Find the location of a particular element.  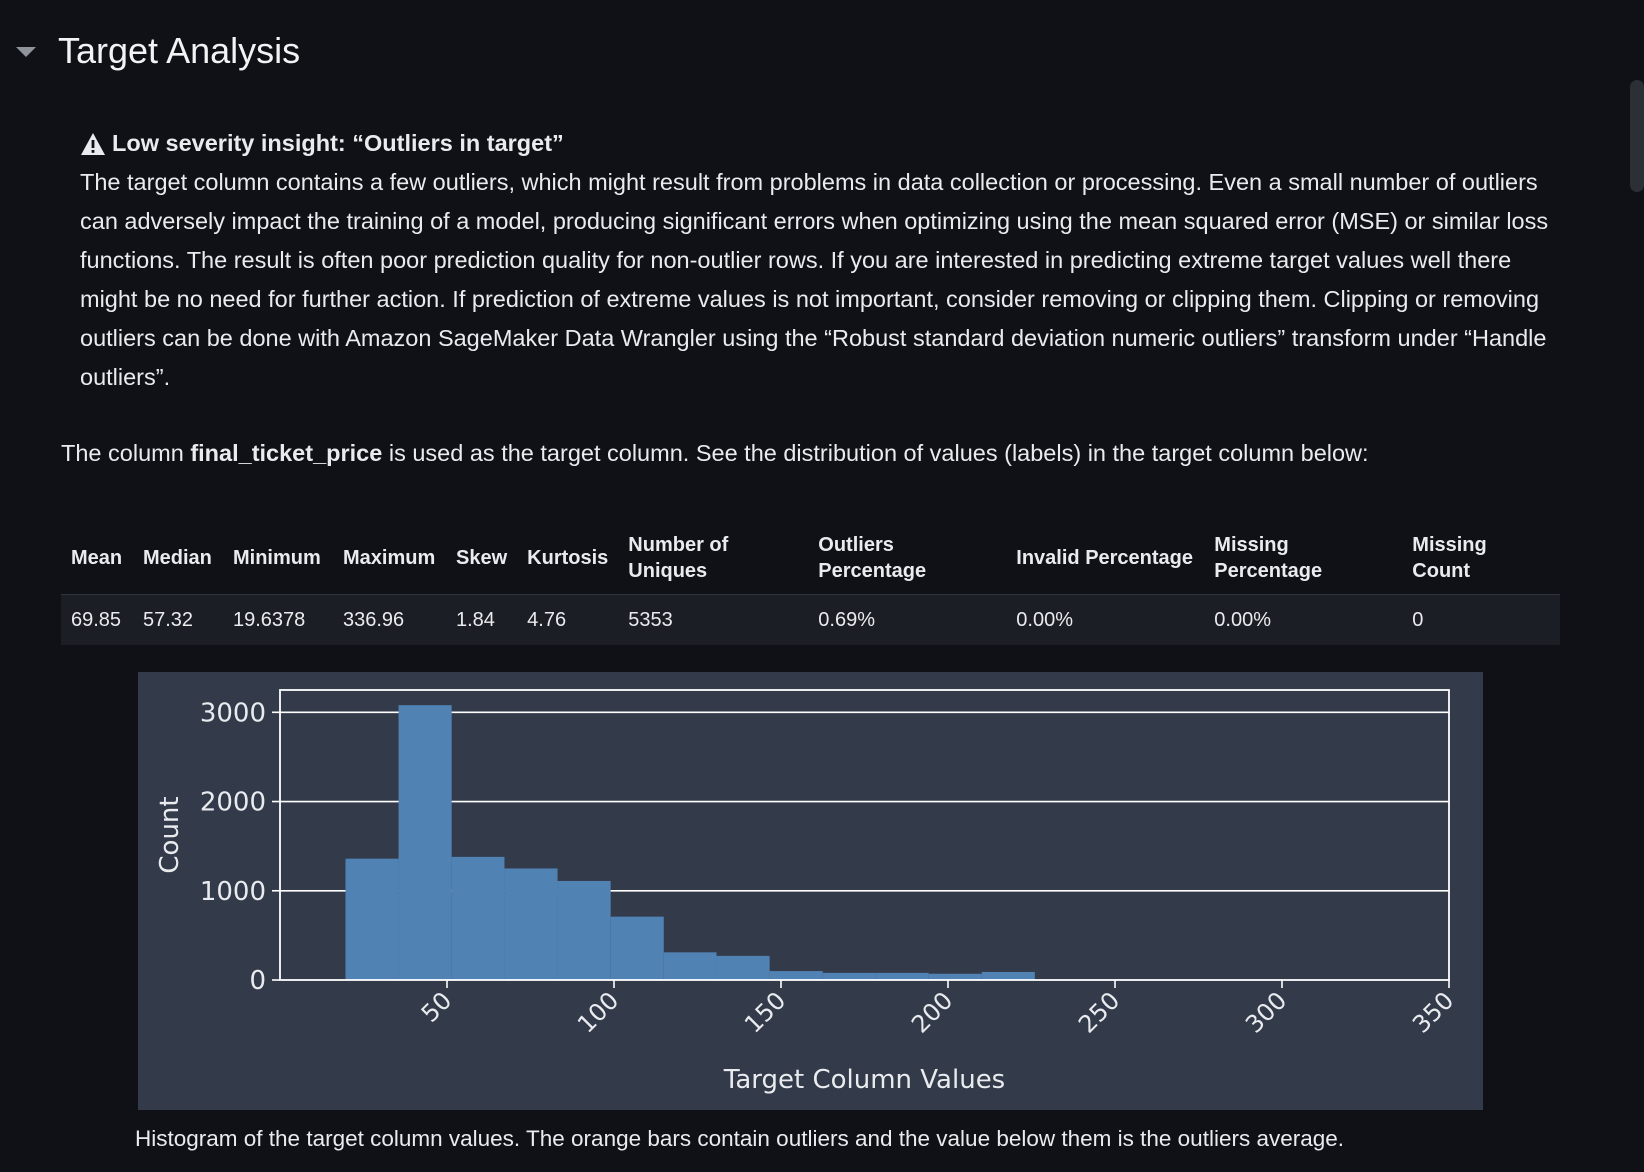

cell-median: 57.32 is located at coordinates (178, 619).